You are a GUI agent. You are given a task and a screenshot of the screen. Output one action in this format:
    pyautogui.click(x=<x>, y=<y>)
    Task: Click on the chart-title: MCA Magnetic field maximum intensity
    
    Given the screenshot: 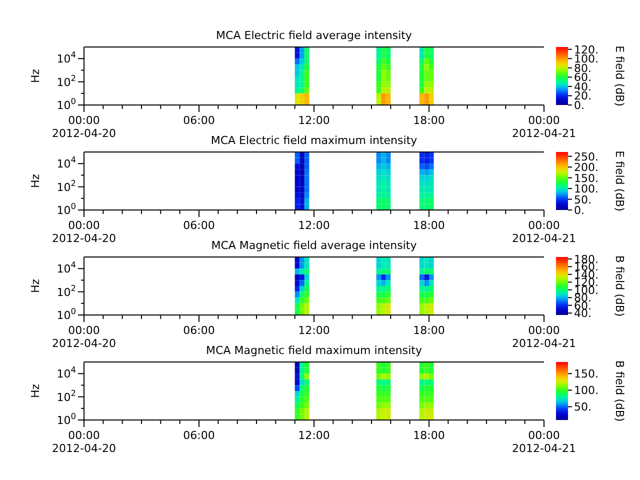 What is the action you would take?
    pyautogui.click(x=314, y=350)
    